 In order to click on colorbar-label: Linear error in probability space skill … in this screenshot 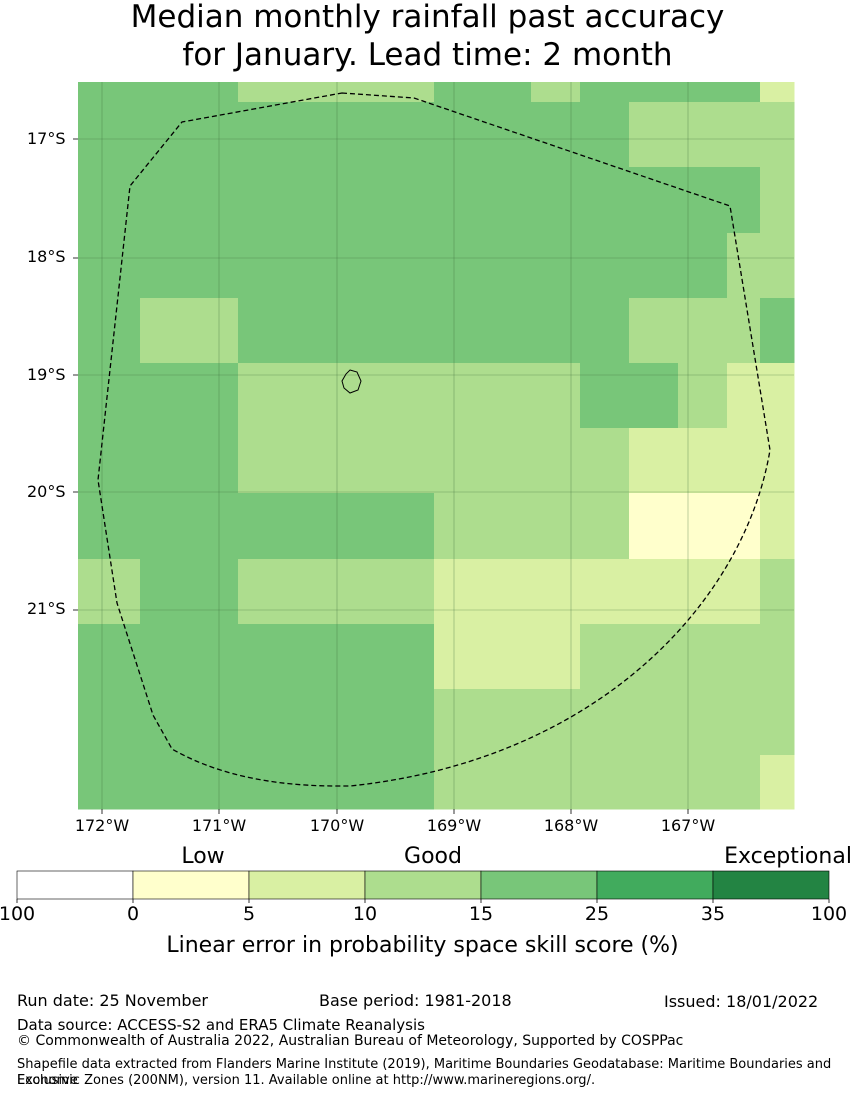, I will do `click(422, 945)`.